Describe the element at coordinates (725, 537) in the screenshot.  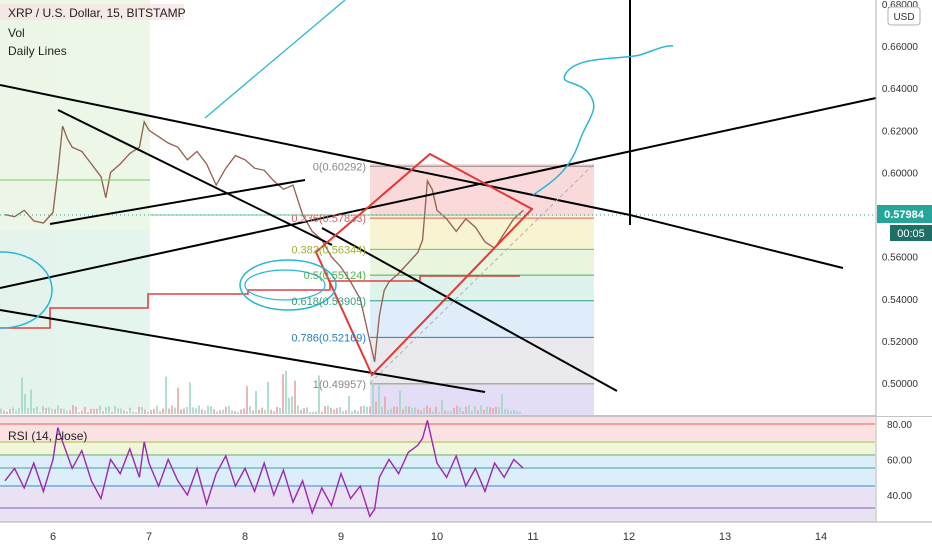
I see `time-tick-label: 13` at that location.